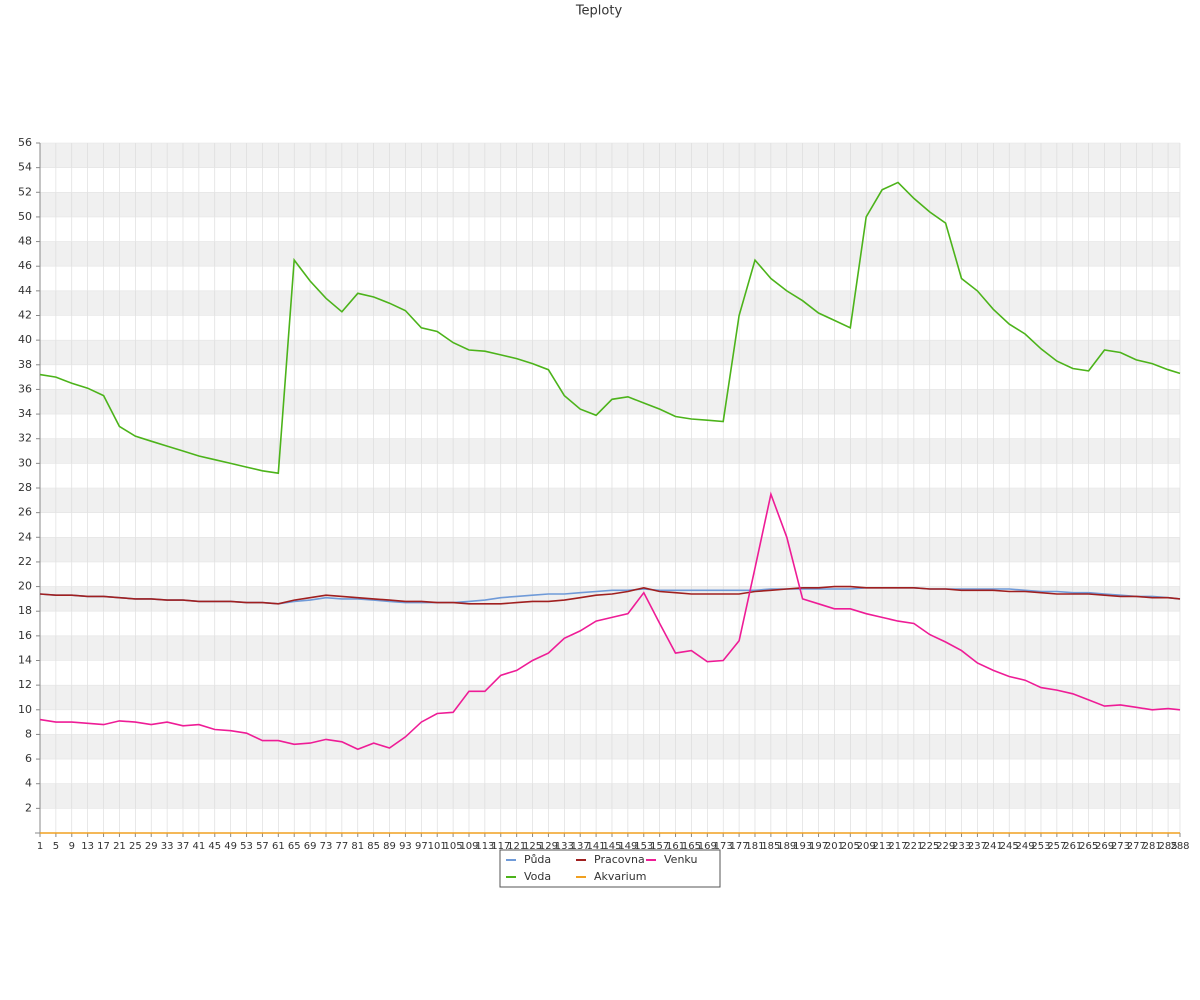 This screenshot has width=1200, height=1000. Describe the element at coordinates (151, 846) in the screenshot. I see `x-tick-label: 29` at that location.